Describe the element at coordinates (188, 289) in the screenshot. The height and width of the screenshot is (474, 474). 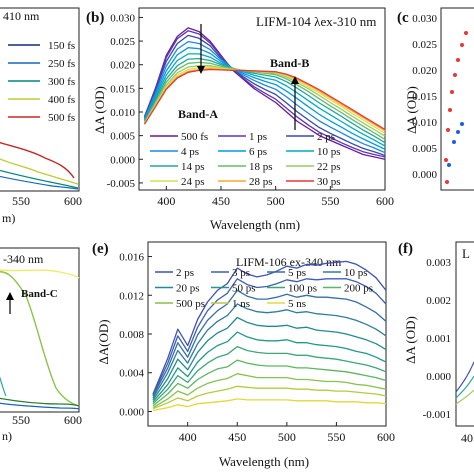
I see `e-legend-label: 20 ps` at that location.